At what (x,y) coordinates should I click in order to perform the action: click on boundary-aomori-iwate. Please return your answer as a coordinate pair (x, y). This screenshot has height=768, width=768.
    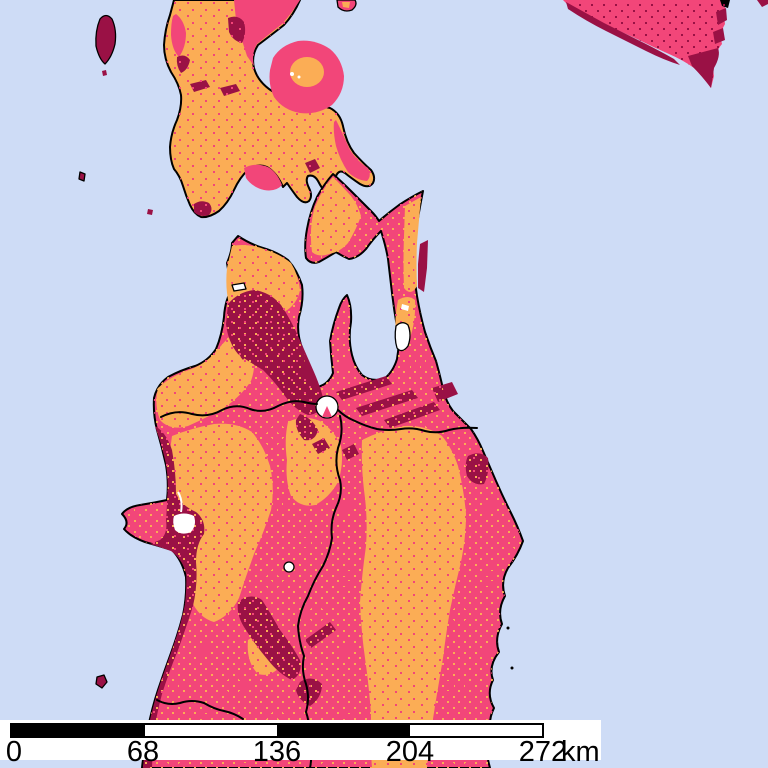
    Looking at the image, I should click on (407, 421).